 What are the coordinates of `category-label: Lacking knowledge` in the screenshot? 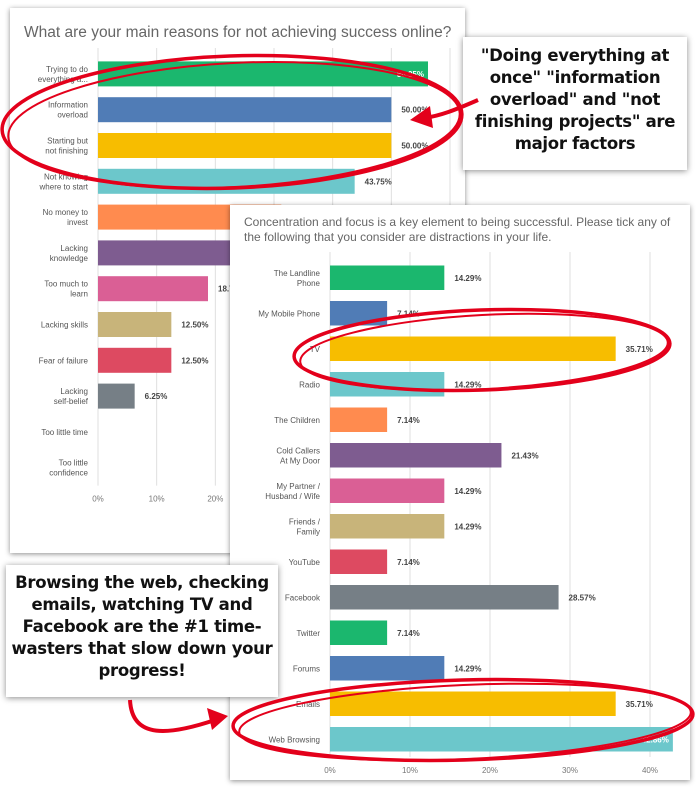 It's located at (69, 253).